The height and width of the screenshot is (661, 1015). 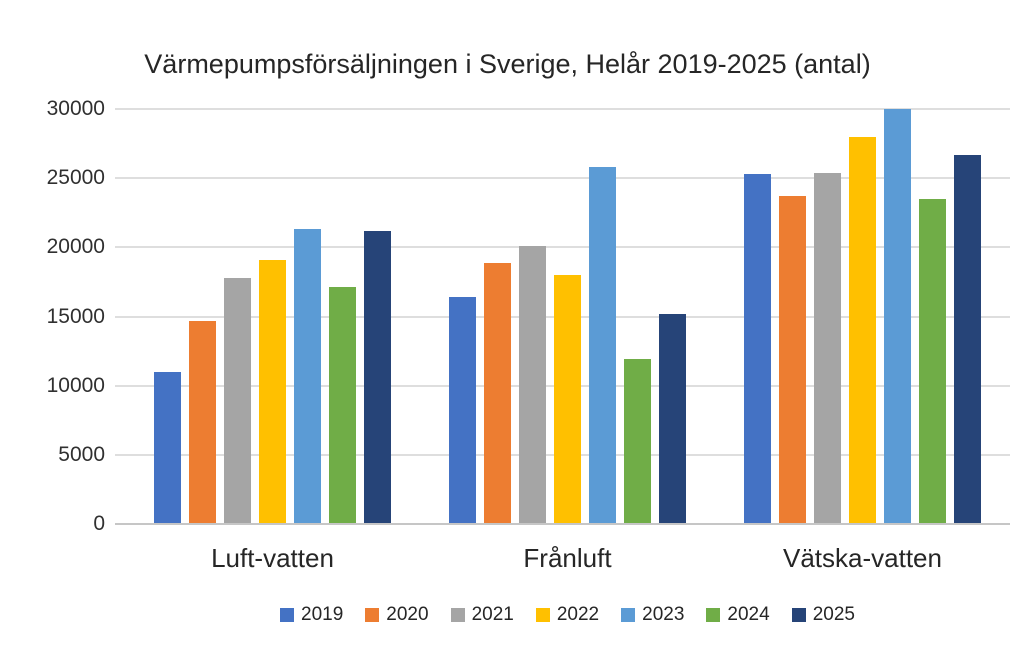 I want to click on legend-swatch-2019, so click(x=287, y=615).